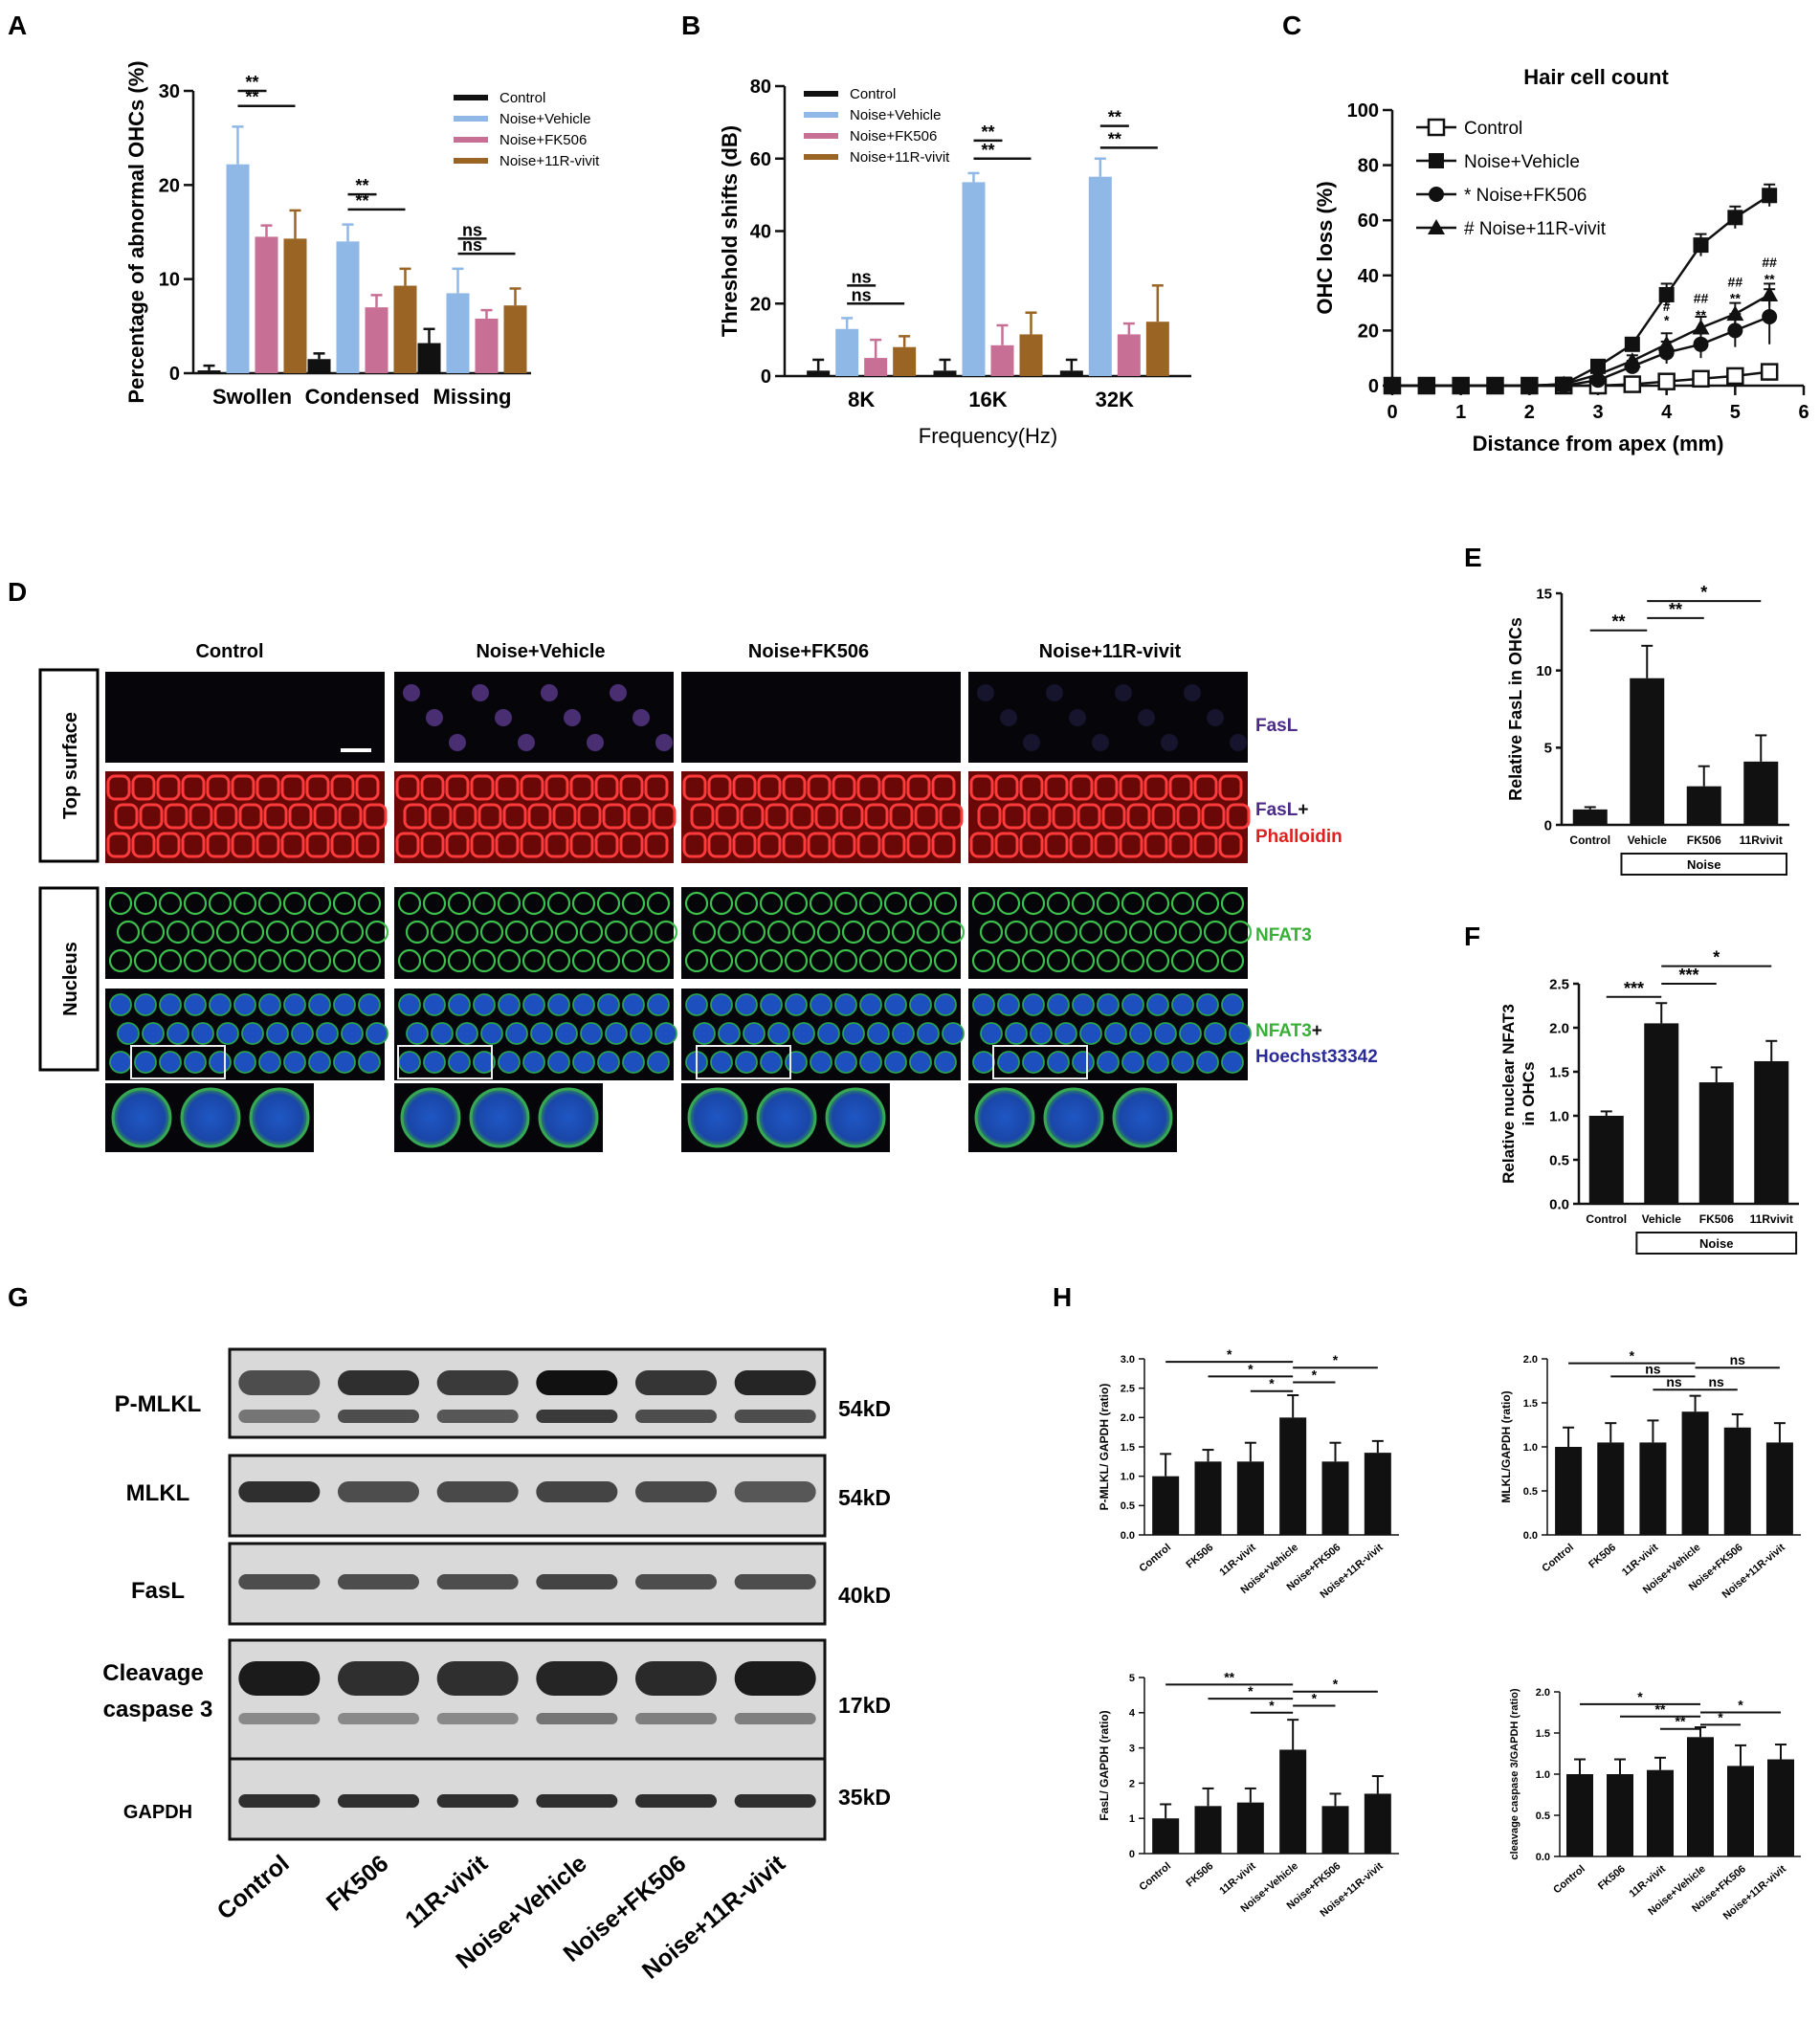 The height and width of the screenshot is (2022, 1820). Describe the element at coordinates (158, 1591) in the screenshot. I see `blot-label-fasl: FasL` at that location.